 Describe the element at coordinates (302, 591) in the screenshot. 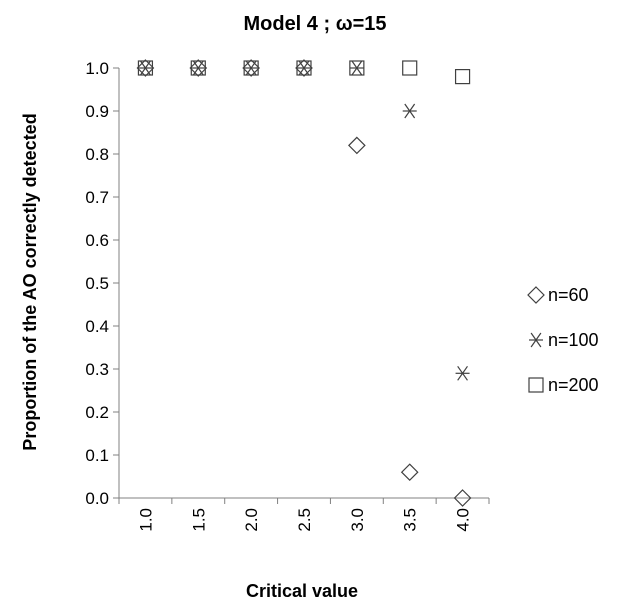

I see `x-axis-title: Critical value` at that location.